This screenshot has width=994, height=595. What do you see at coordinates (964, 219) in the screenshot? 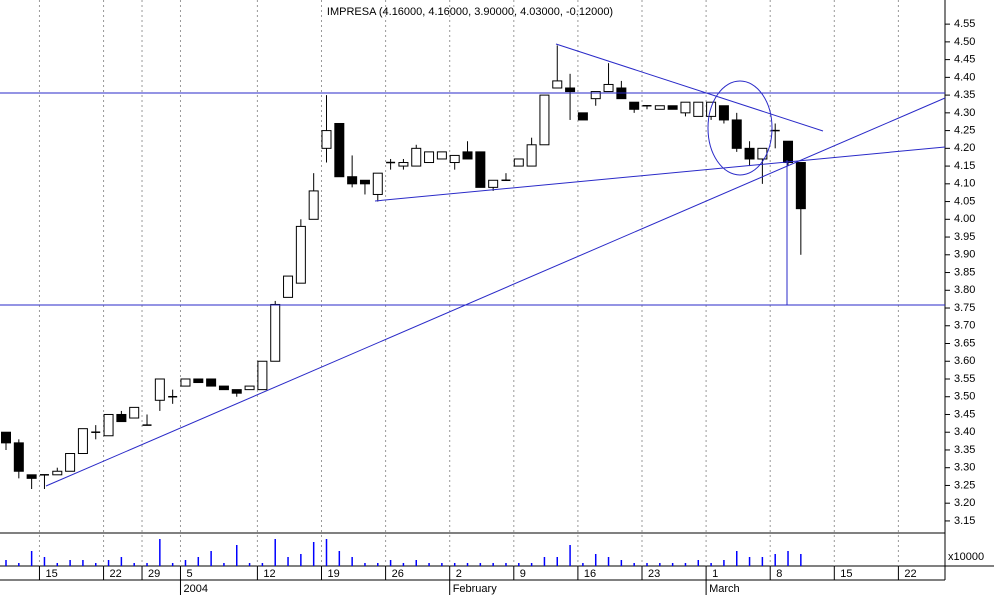
I see `y-tick-label: 4.00` at bounding box center [964, 219].